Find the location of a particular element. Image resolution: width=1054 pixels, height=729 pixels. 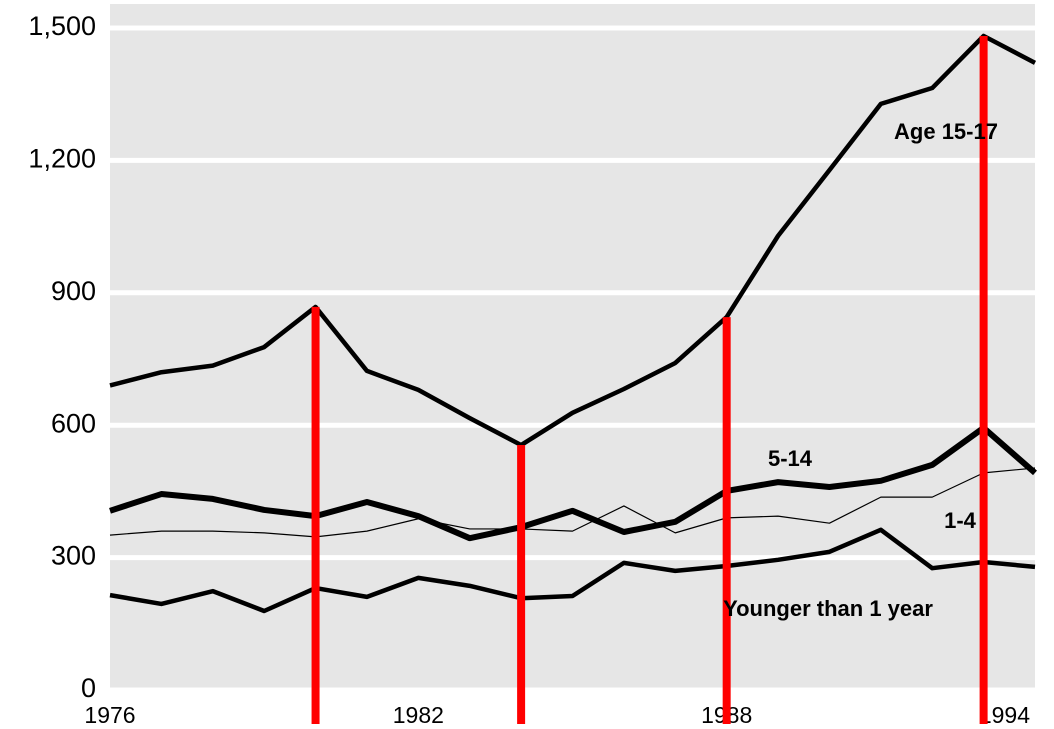

y-tick-label: 1,500 is located at coordinates (62, 26).